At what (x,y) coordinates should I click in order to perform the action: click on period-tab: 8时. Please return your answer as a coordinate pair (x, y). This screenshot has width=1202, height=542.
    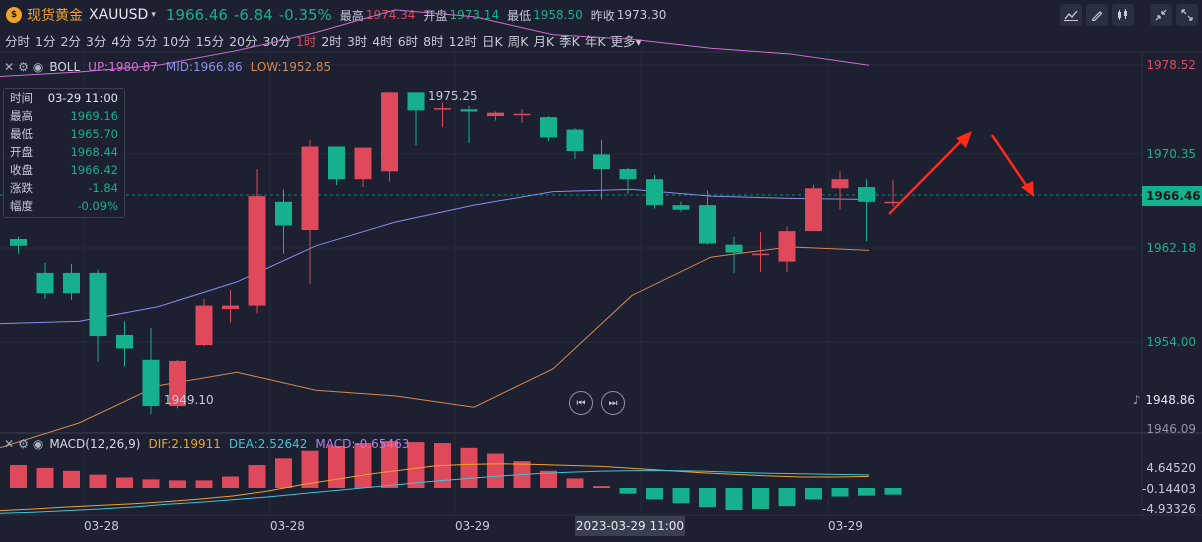
    Looking at the image, I should click on (433, 41).